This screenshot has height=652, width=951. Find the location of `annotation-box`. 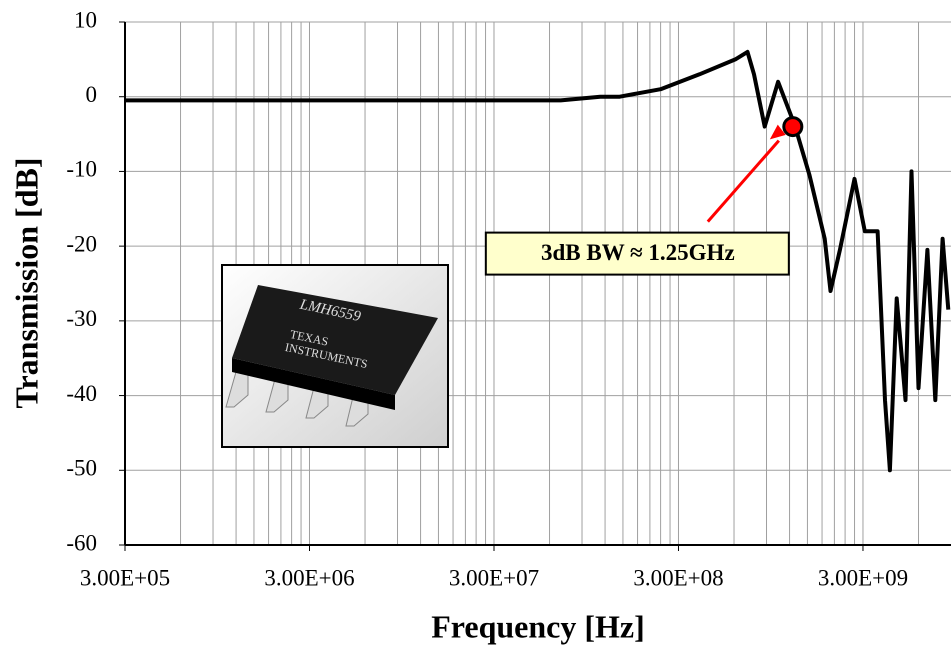

annotation-box is located at coordinates (637, 253).